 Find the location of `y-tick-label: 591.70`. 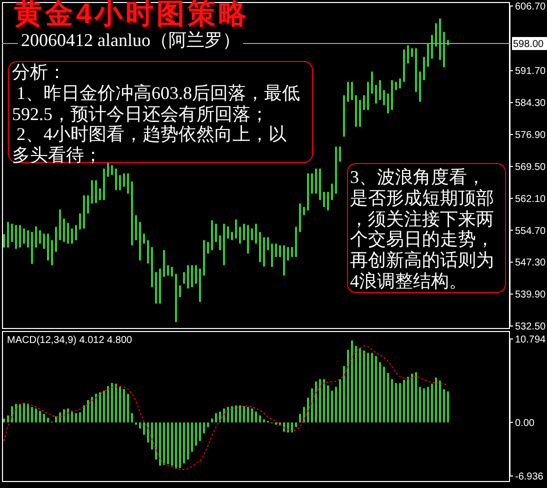

y-tick-label: 591.70 is located at coordinates (530, 72).